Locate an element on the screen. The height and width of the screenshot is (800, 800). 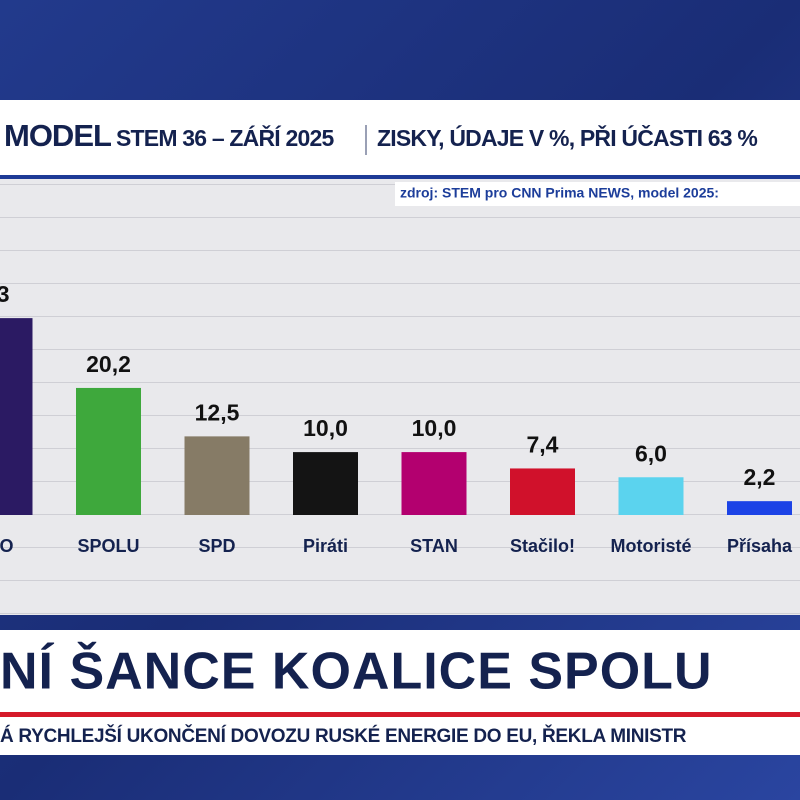
value-label: 6,0 is located at coordinates (651, 453).